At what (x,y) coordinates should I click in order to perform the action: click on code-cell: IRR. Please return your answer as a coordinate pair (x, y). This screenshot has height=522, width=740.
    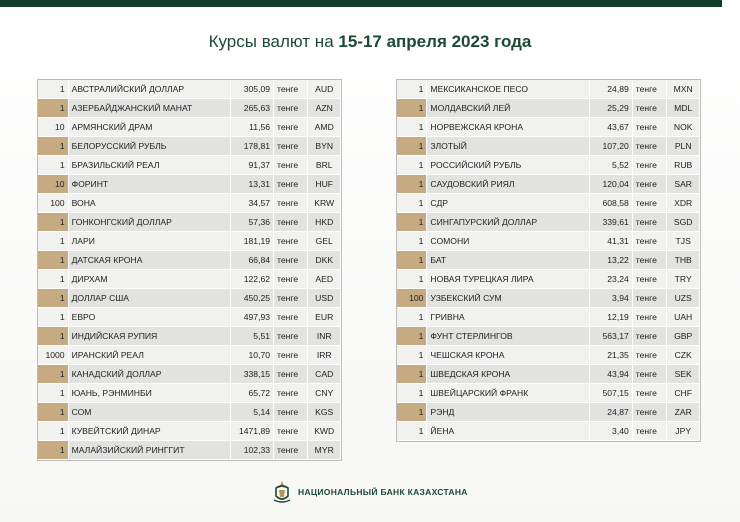
    Looking at the image, I should click on (324, 355).